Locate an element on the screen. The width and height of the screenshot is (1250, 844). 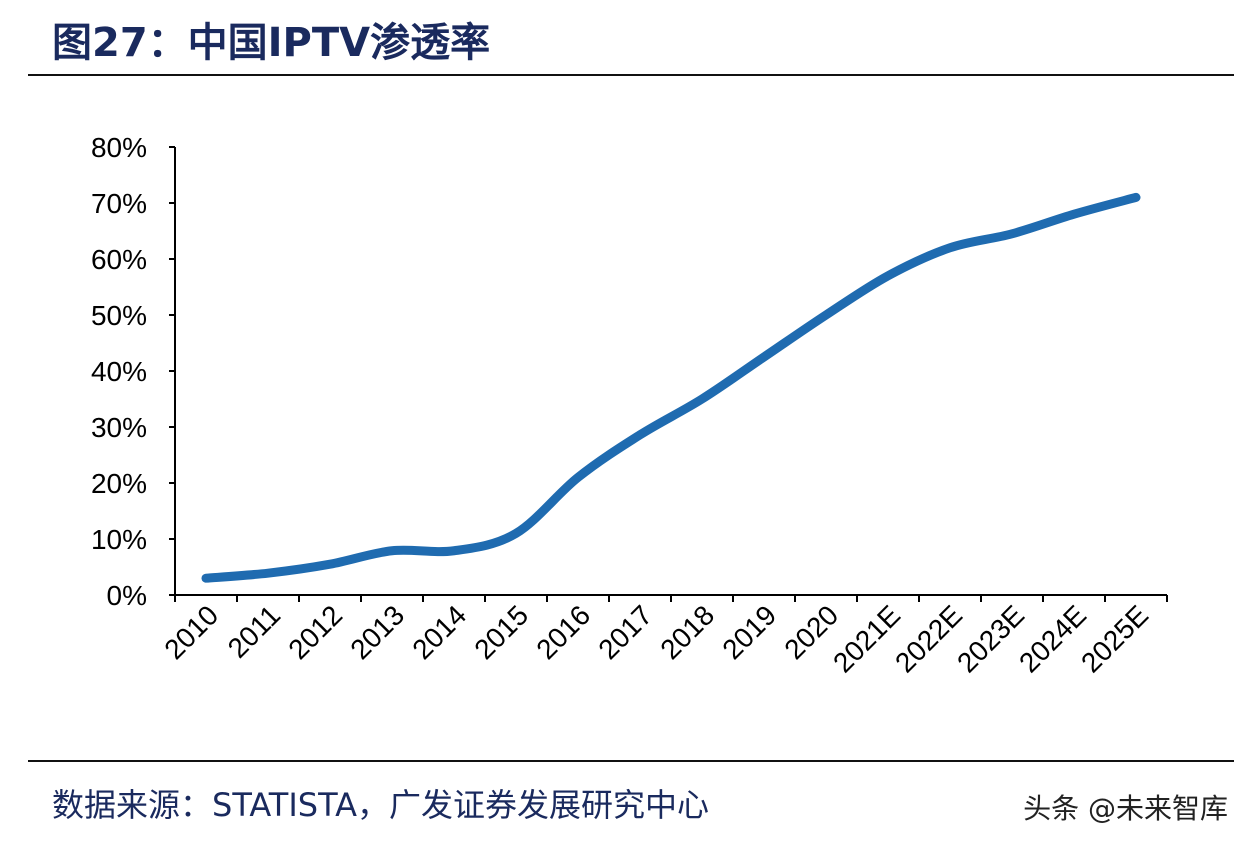
x-tick-label: 2024E is located at coordinates (1052, 638).